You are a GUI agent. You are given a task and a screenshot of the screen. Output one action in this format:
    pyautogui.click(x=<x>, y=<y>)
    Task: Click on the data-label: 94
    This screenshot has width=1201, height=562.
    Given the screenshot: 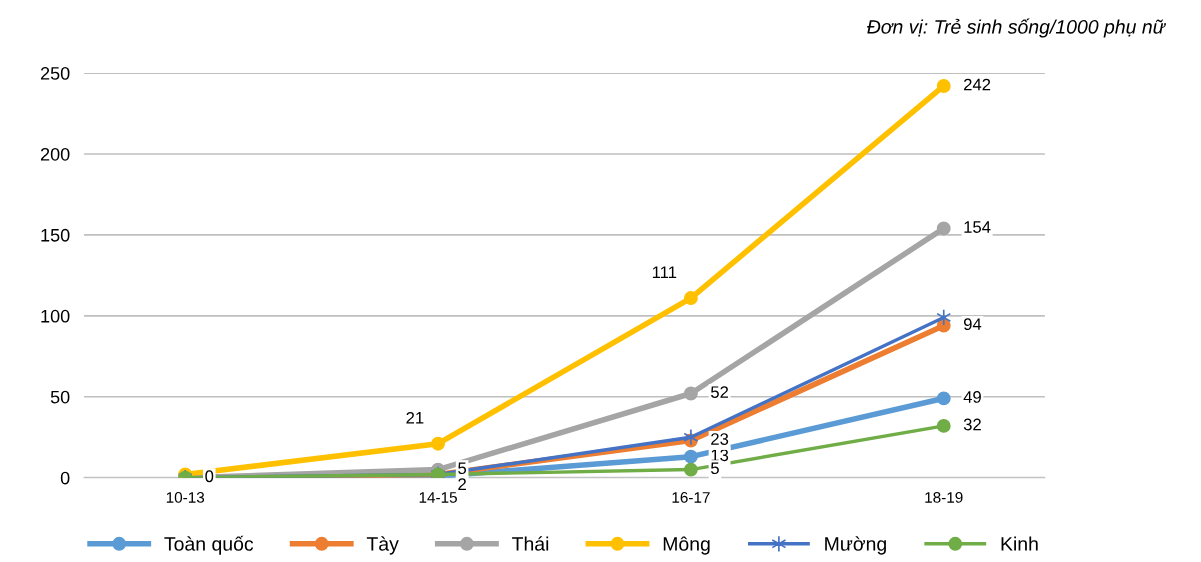 What is the action you would take?
    pyautogui.click(x=972, y=324)
    